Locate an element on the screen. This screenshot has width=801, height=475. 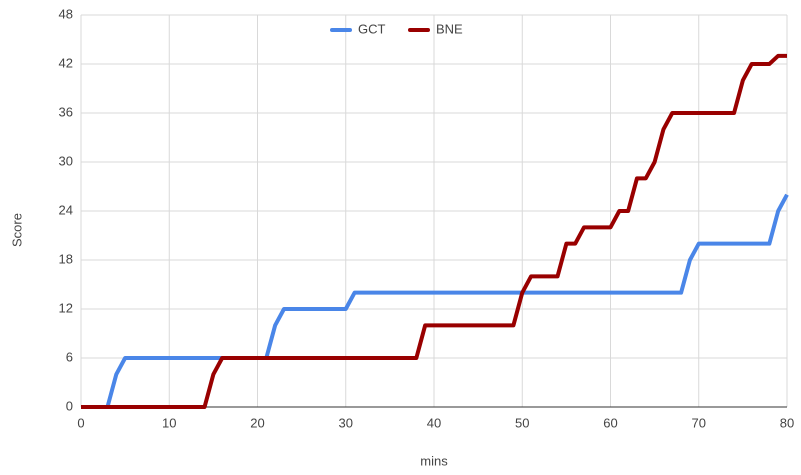
y-axis-label: Score is located at coordinates (16, 230).